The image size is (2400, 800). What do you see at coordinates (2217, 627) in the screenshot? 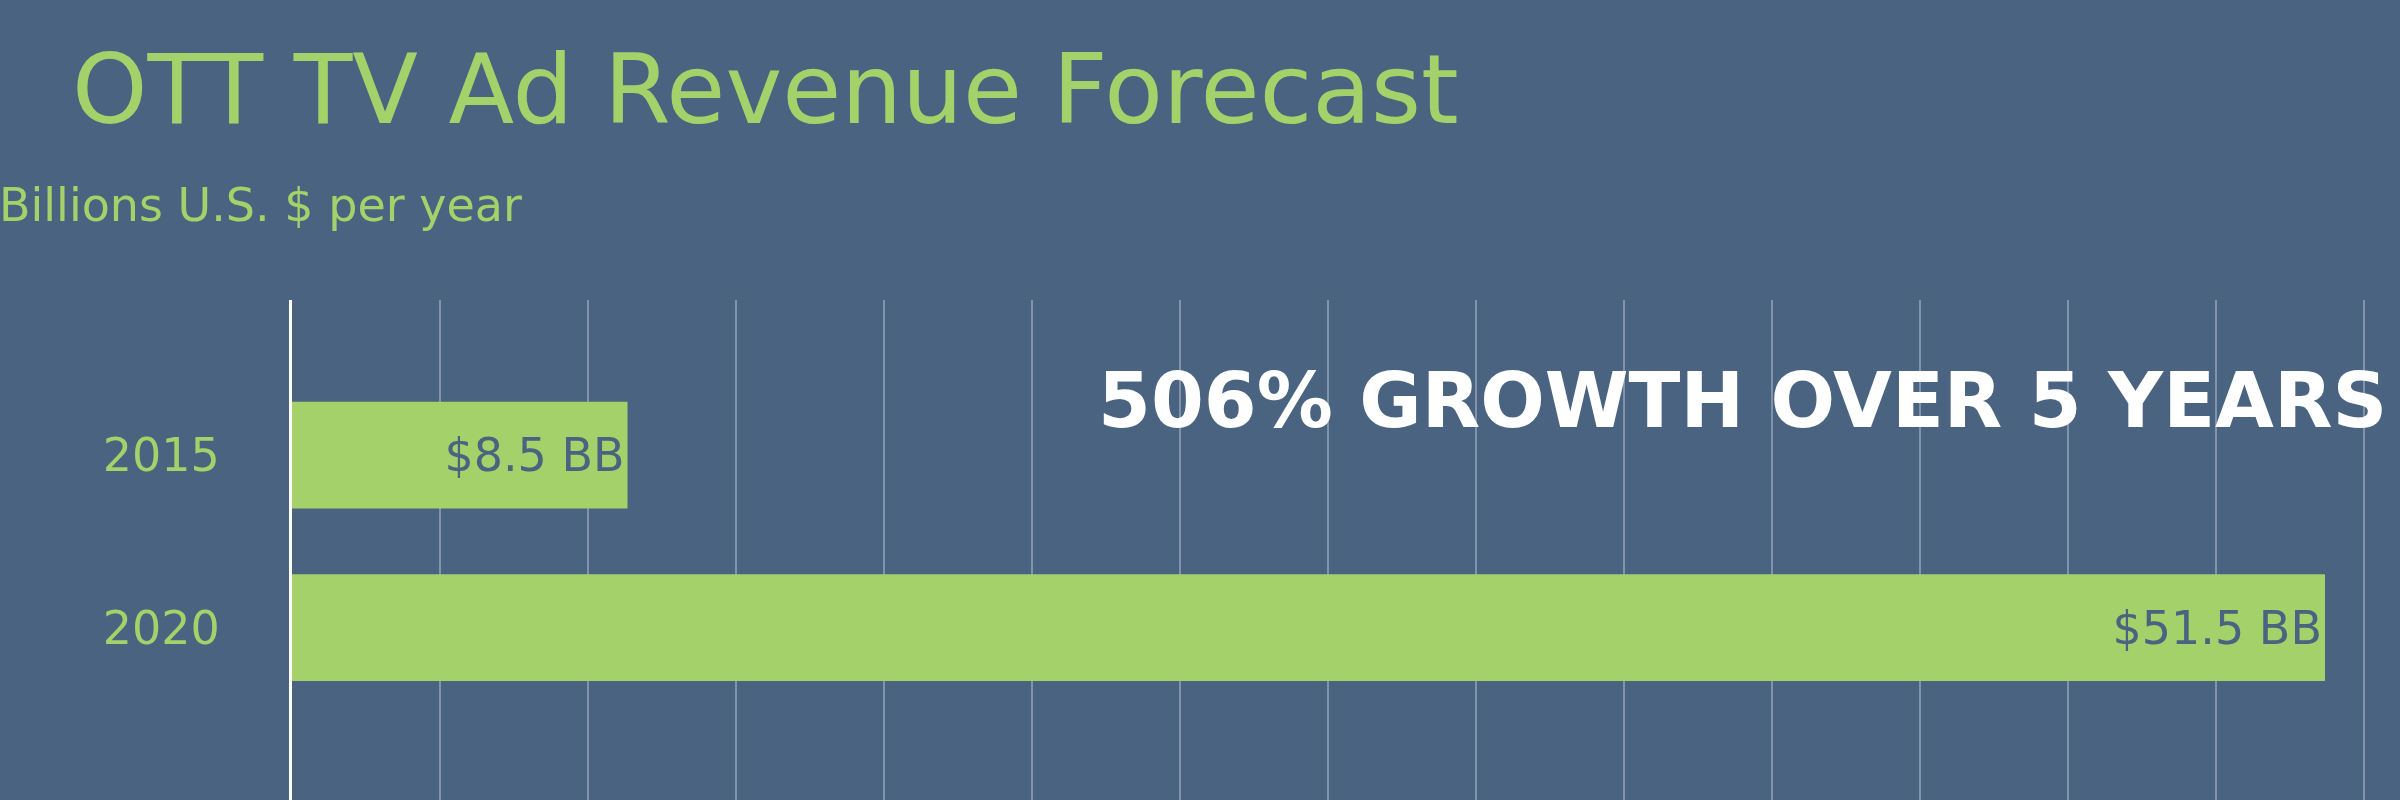
I see `data-label: $51.5 BB` at bounding box center [2217, 627].